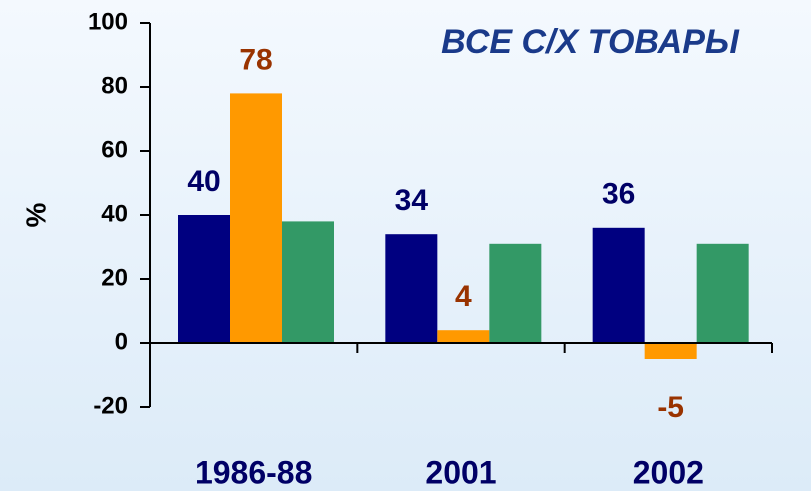  I want to click on data-label: 4, so click(463, 296).